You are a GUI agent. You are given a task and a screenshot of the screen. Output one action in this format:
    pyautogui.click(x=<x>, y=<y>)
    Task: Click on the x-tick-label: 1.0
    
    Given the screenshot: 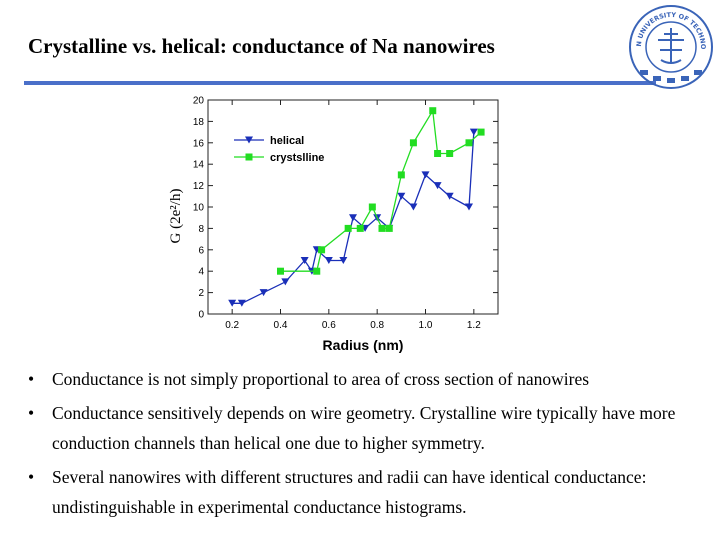 What is the action you would take?
    pyautogui.click(x=426, y=325)
    